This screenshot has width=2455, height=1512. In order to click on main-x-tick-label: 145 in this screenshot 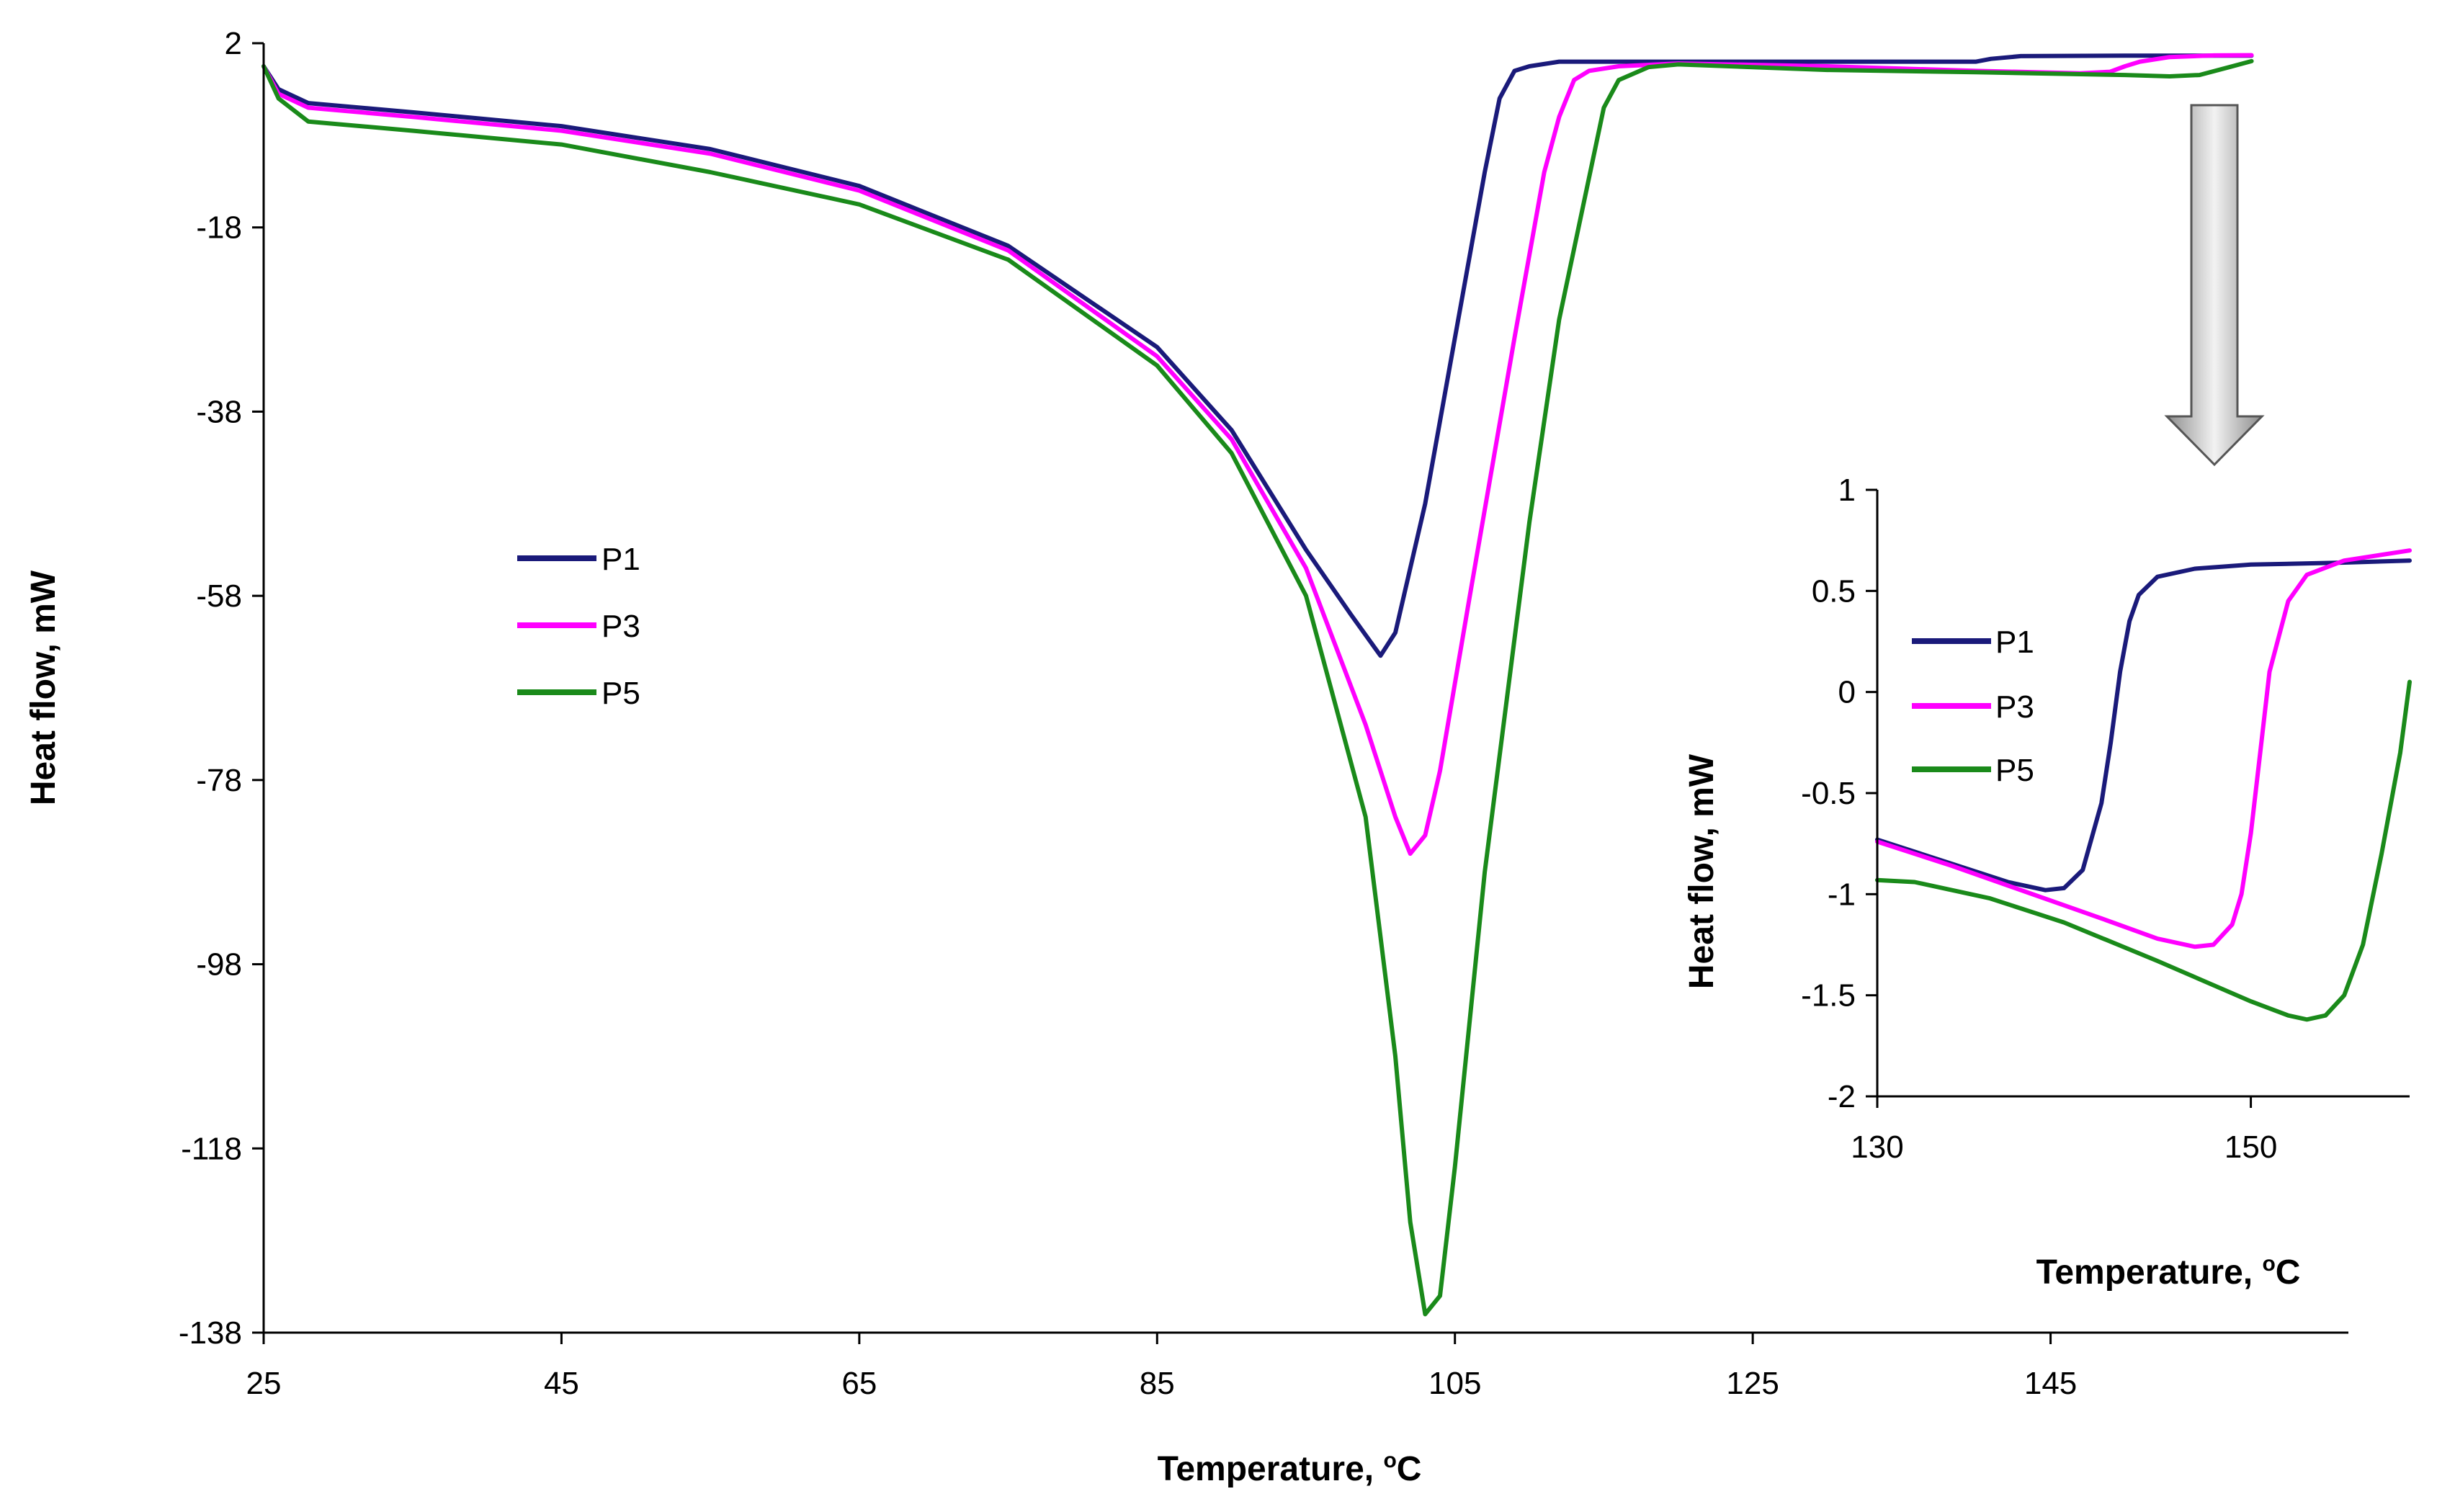, I will do `click(2050, 1383)`.